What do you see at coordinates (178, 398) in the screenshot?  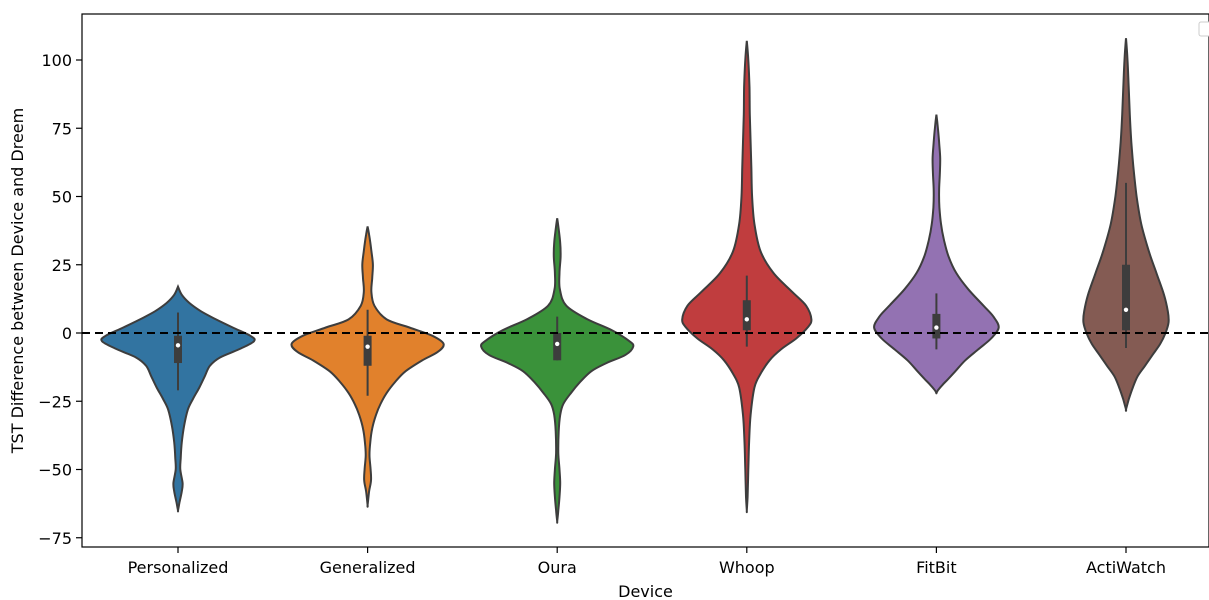 I see `violin-personalized` at bounding box center [178, 398].